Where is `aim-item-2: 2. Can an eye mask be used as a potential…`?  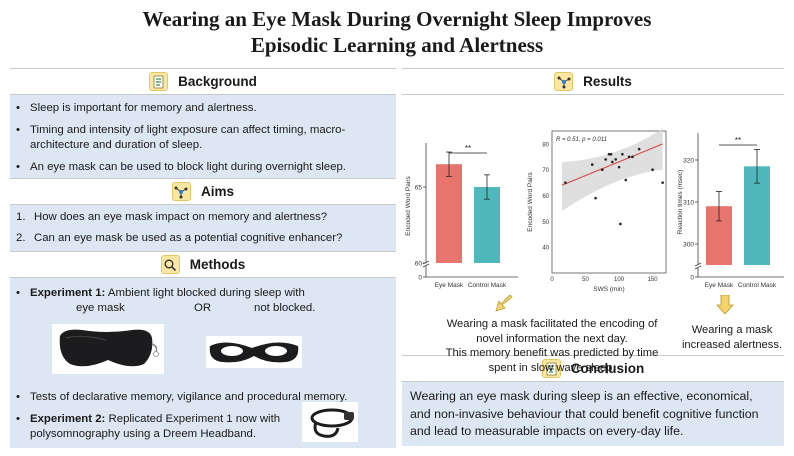 aim-item-2: 2. Can an eye mask be used as a potential… is located at coordinates (200, 238).